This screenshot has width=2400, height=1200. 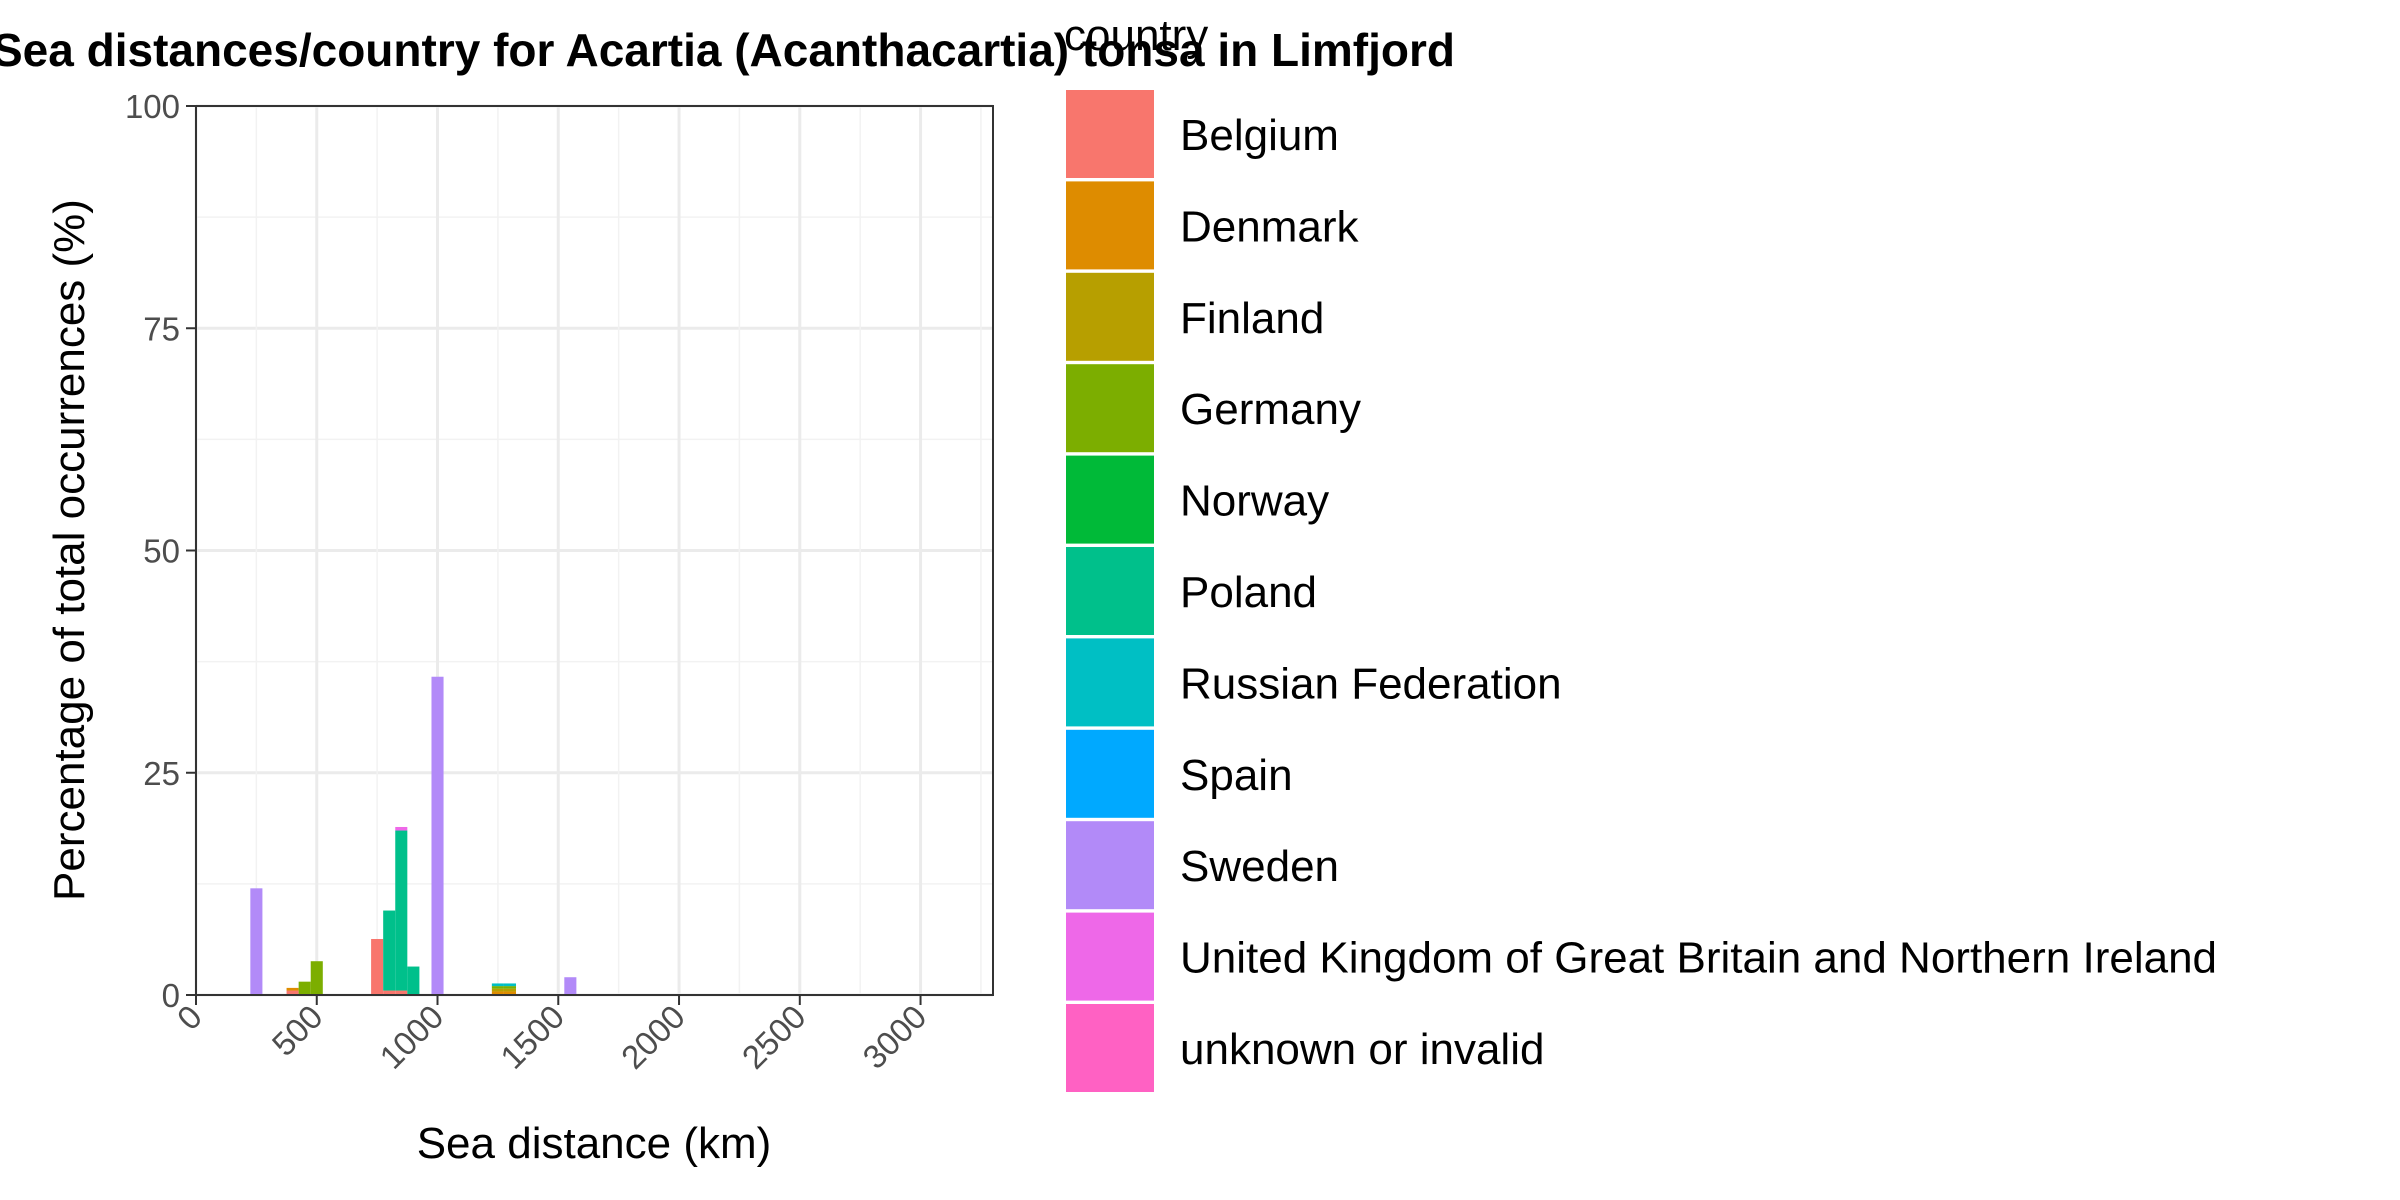 What do you see at coordinates (297, 1030) in the screenshot?
I see `x-tick-label: 500` at bounding box center [297, 1030].